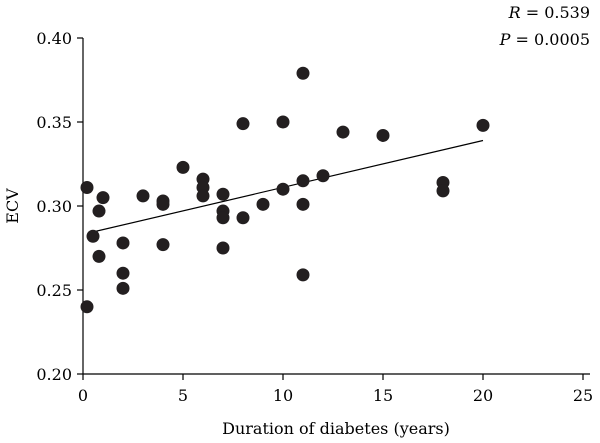 This screenshot has height=443, width=600. What do you see at coordinates (583, 395) in the screenshot?
I see `x-tick-label: 25` at bounding box center [583, 395].